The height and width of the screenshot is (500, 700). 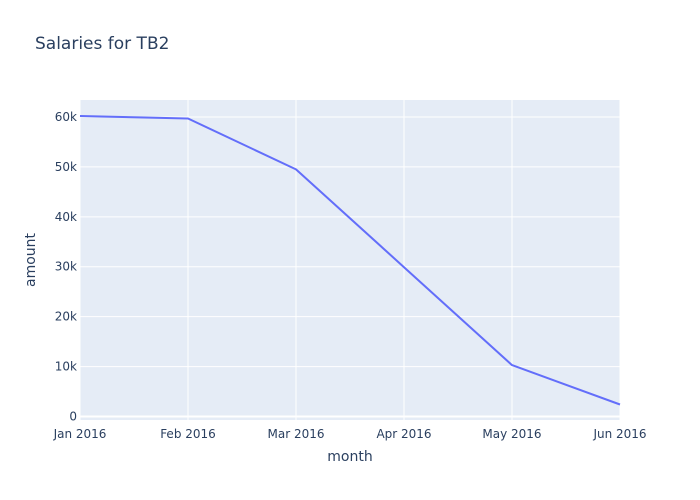 What do you see at coordinates (188, 434) in the screenshot?
I see `x-tick-label: Feb 2016` at bounding box center [188, 434].